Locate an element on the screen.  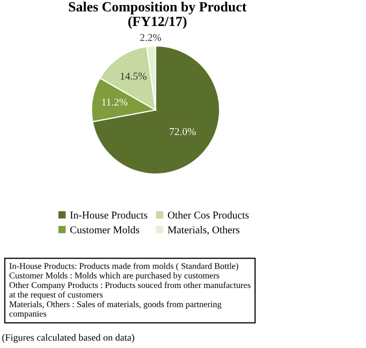
data-label: 72.0% is located at coordinates (183, 132).